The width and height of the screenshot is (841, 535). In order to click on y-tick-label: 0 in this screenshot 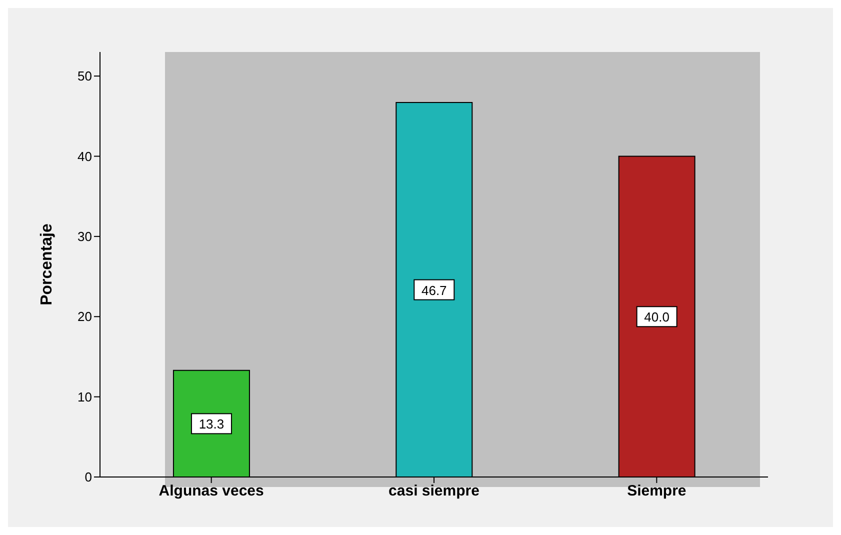, I will do `click(88, 477)`.